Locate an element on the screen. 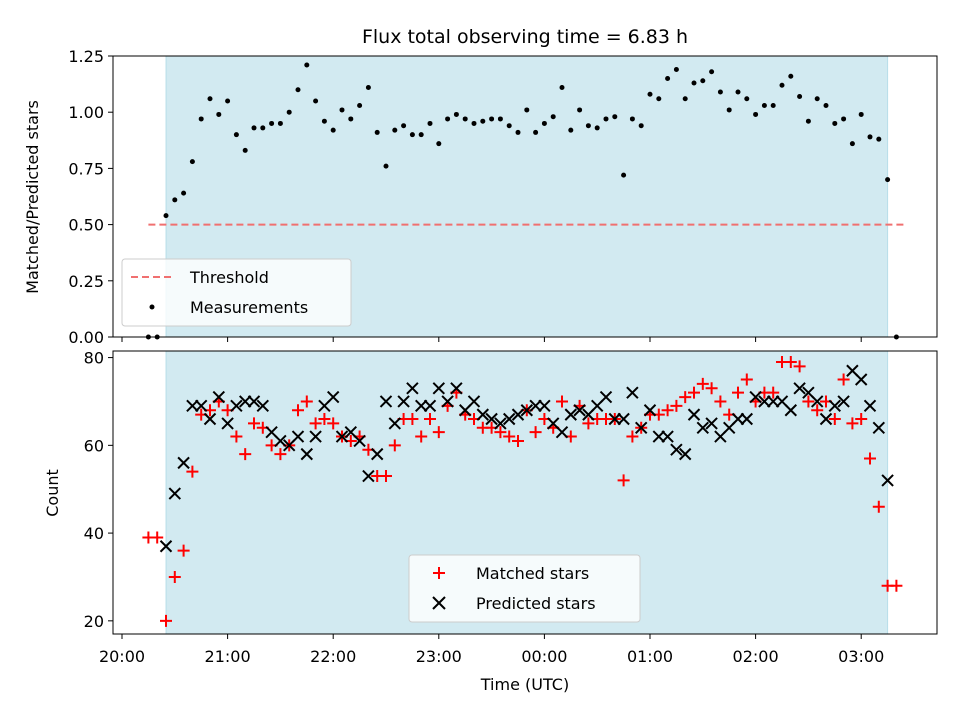 The image size is (960, 720). bottom-y-tick-label: 20 is located at coordinates (94, 621).